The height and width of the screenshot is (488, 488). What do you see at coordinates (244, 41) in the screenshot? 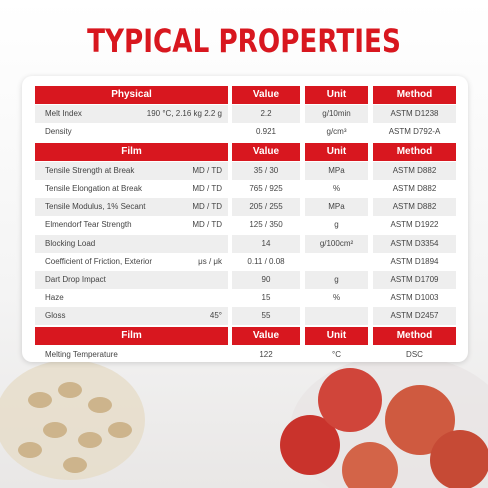
I see `title: TYPICAL PROPERTIES` at bounding box center [244, 41].